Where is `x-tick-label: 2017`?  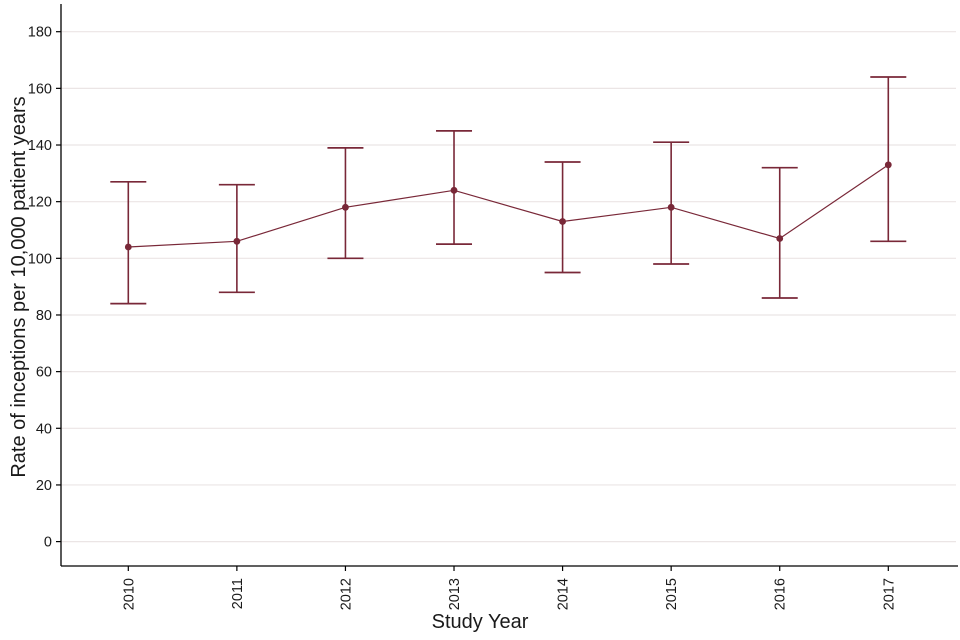 x-tick-label: 2017 is located at coordinates (889, 594).